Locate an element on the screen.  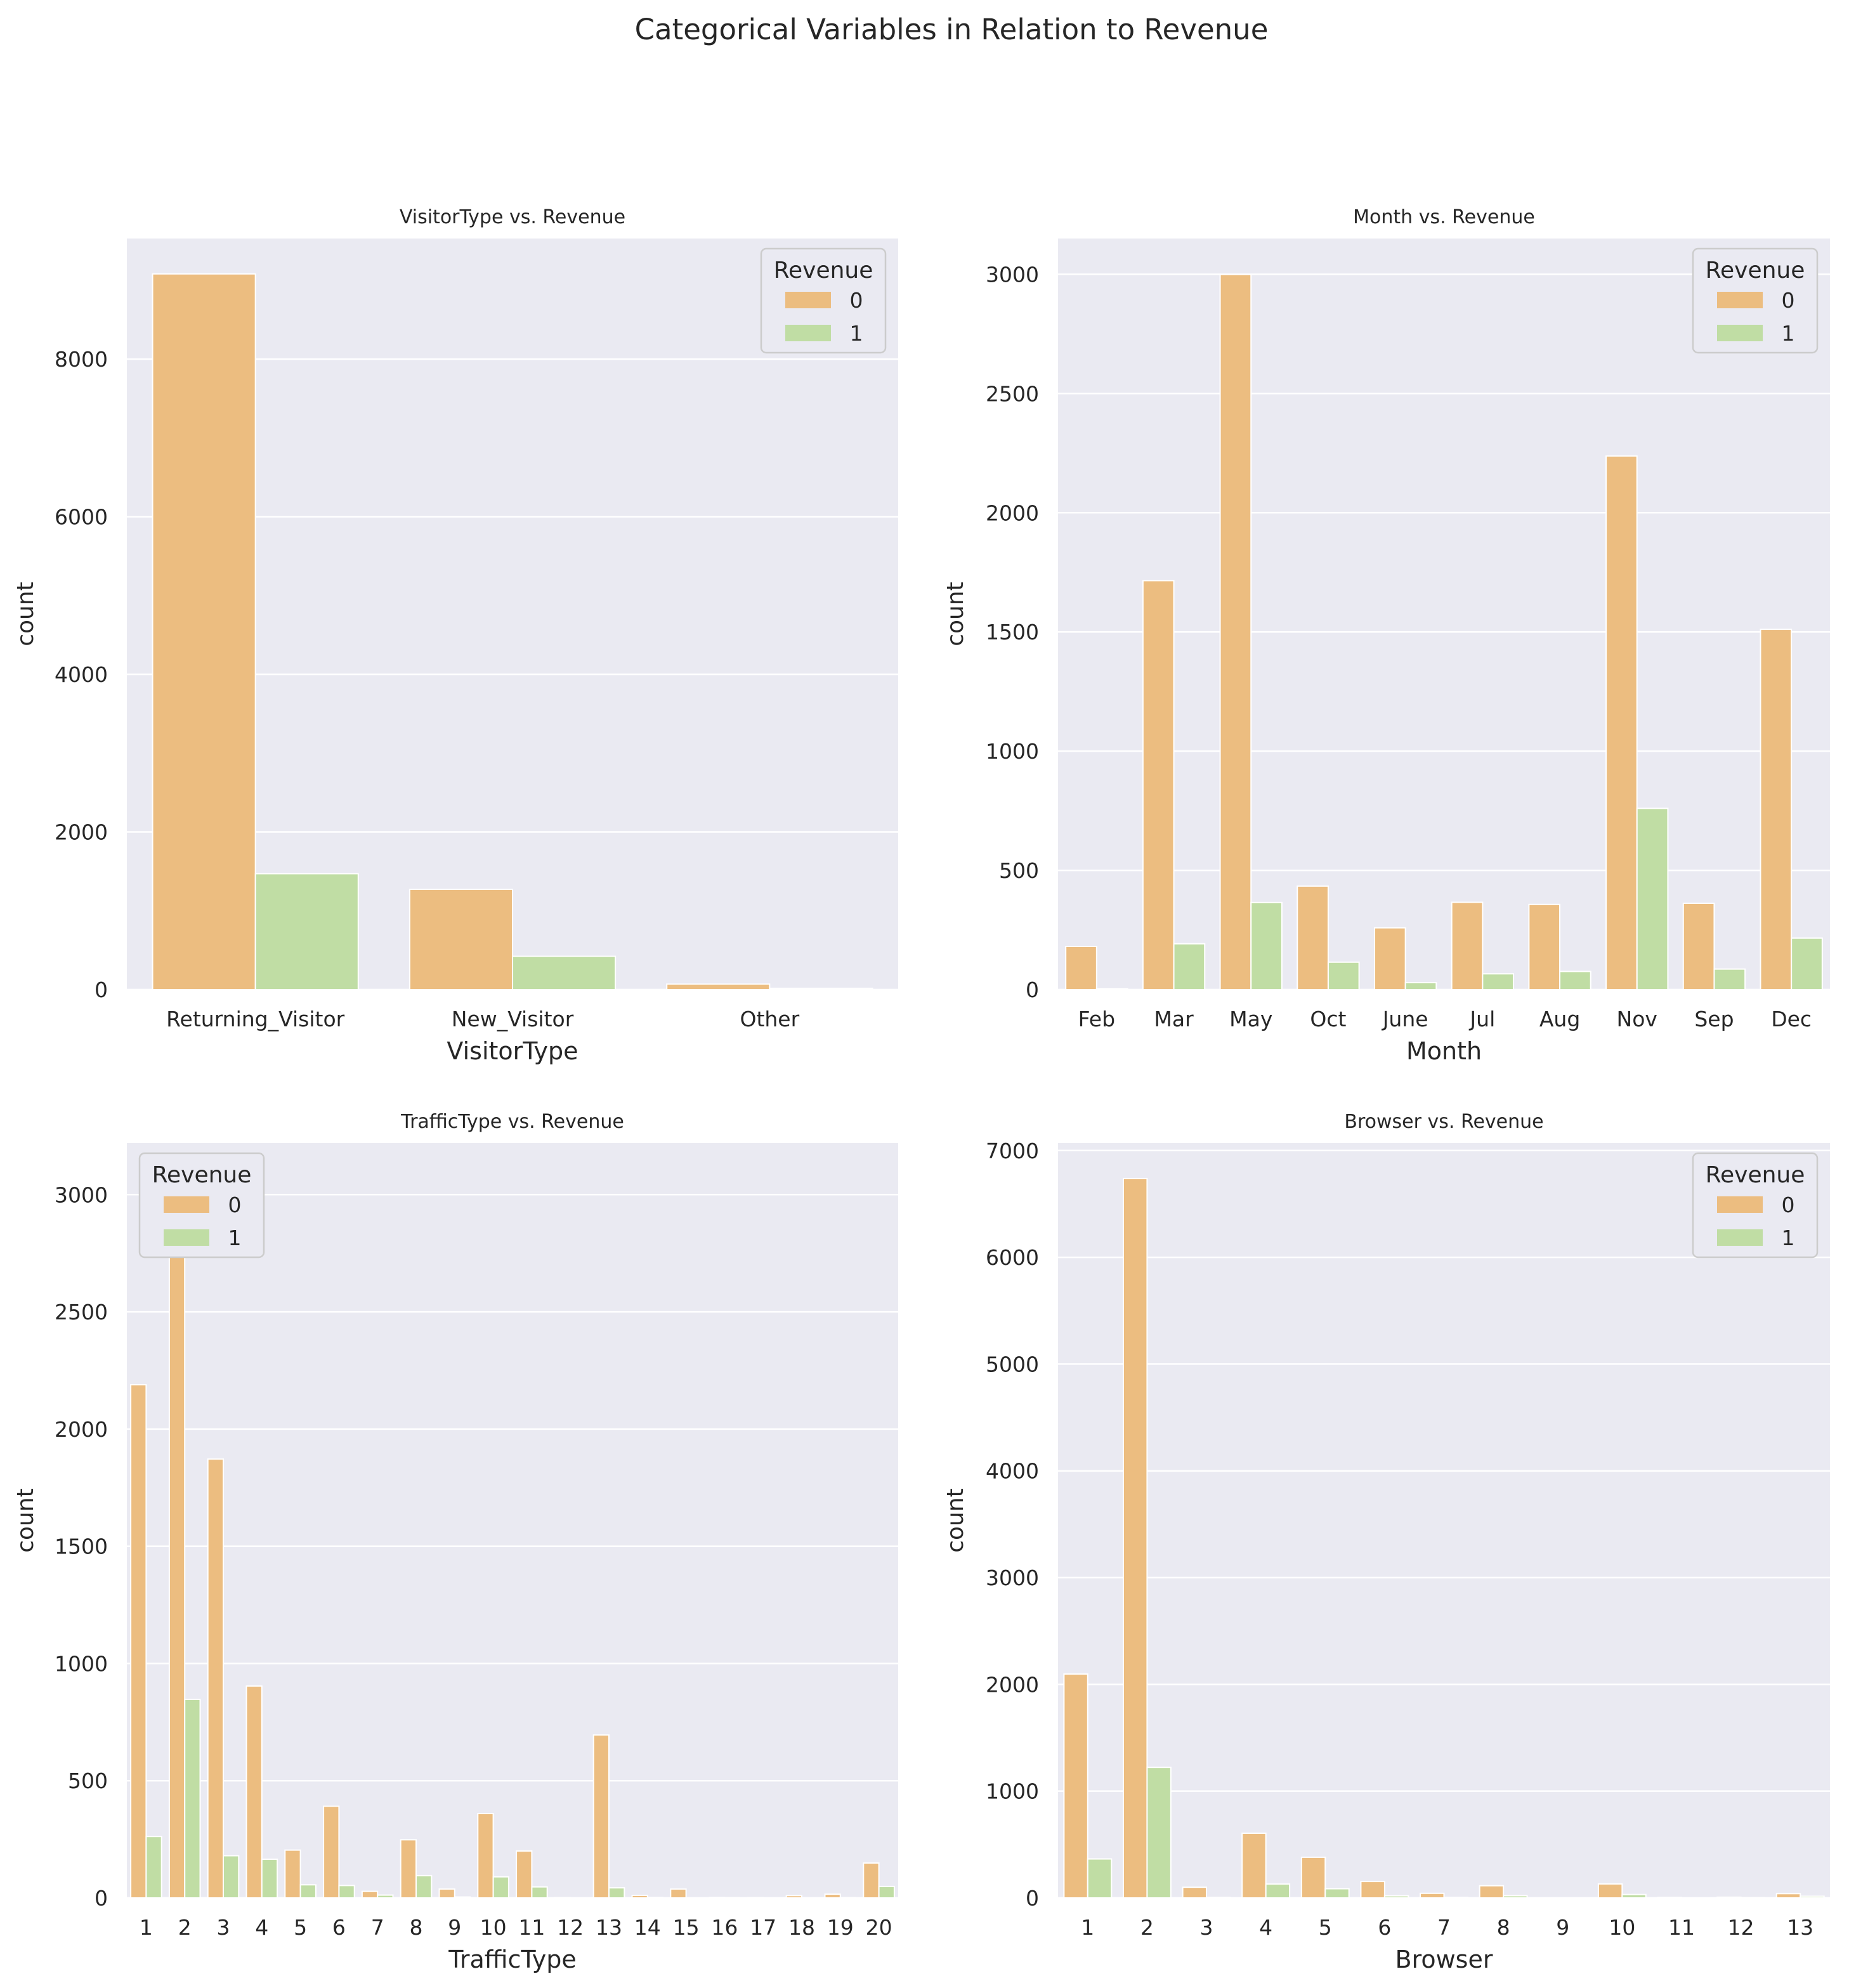
month-ytick-label: 0 is located at coordinates (1032, 990).